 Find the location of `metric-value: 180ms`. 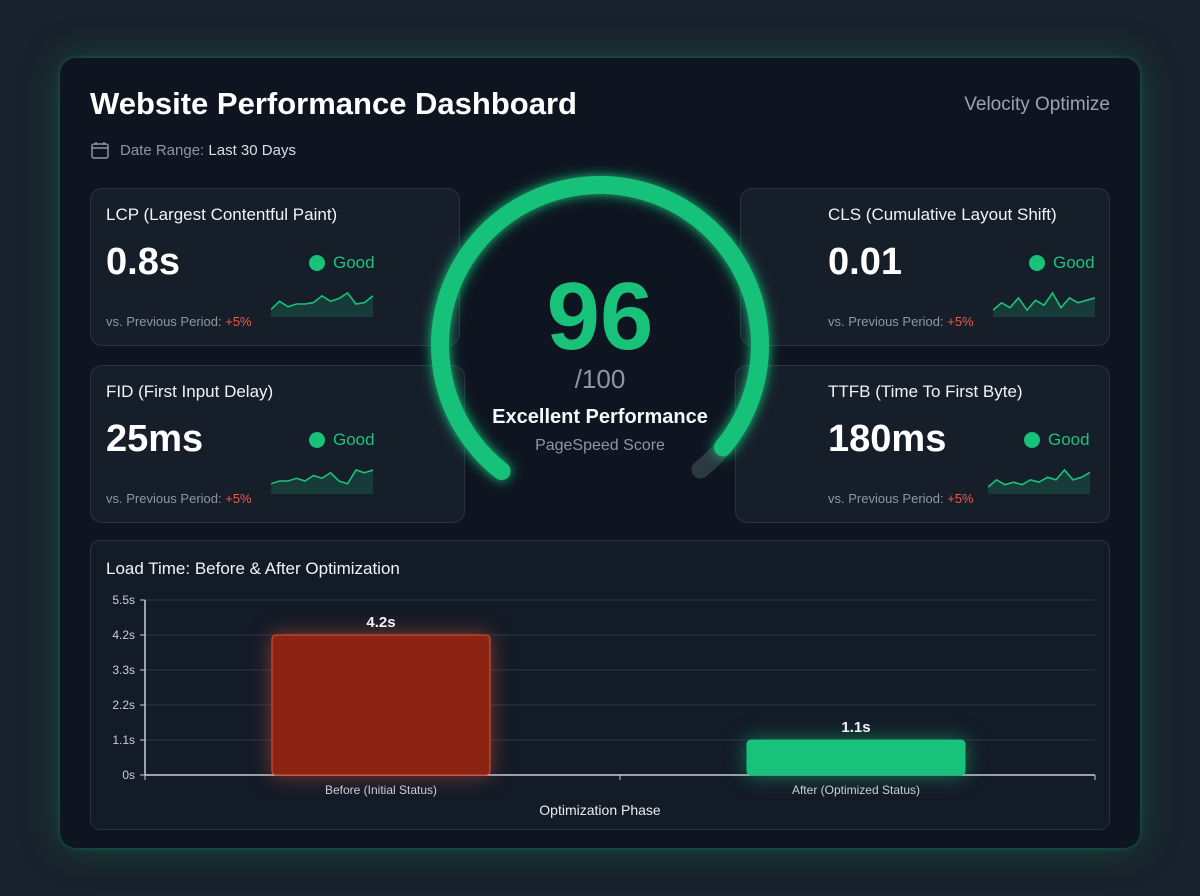

metric-value: 180ms is located at coordinates (887, 439).